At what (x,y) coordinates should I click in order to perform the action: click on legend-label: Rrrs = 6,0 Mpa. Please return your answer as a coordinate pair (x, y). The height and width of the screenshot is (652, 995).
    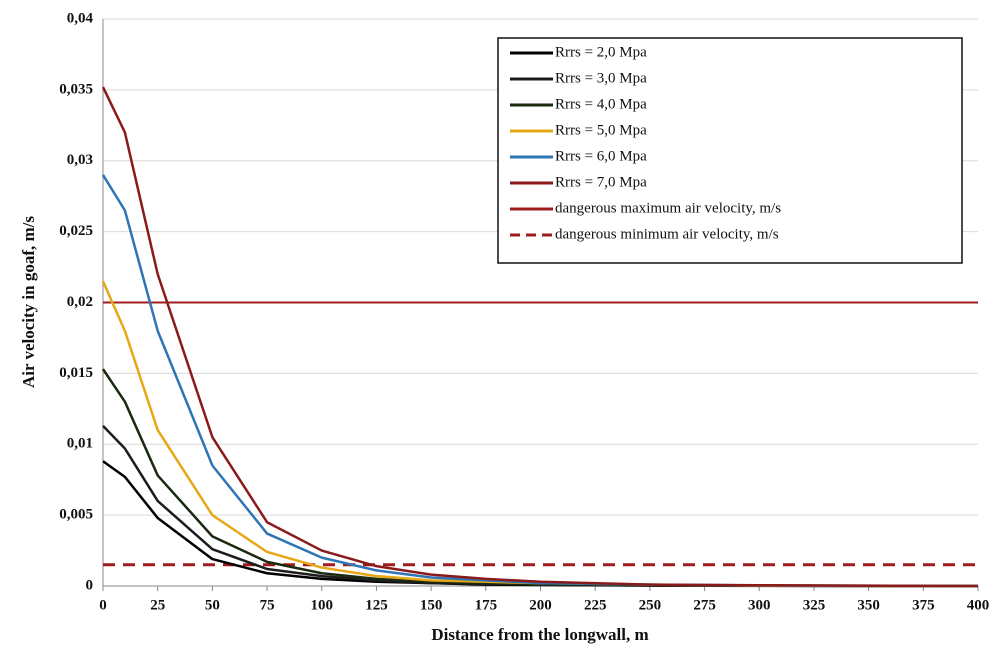
    Looking at the image, I should click on (601, 156).